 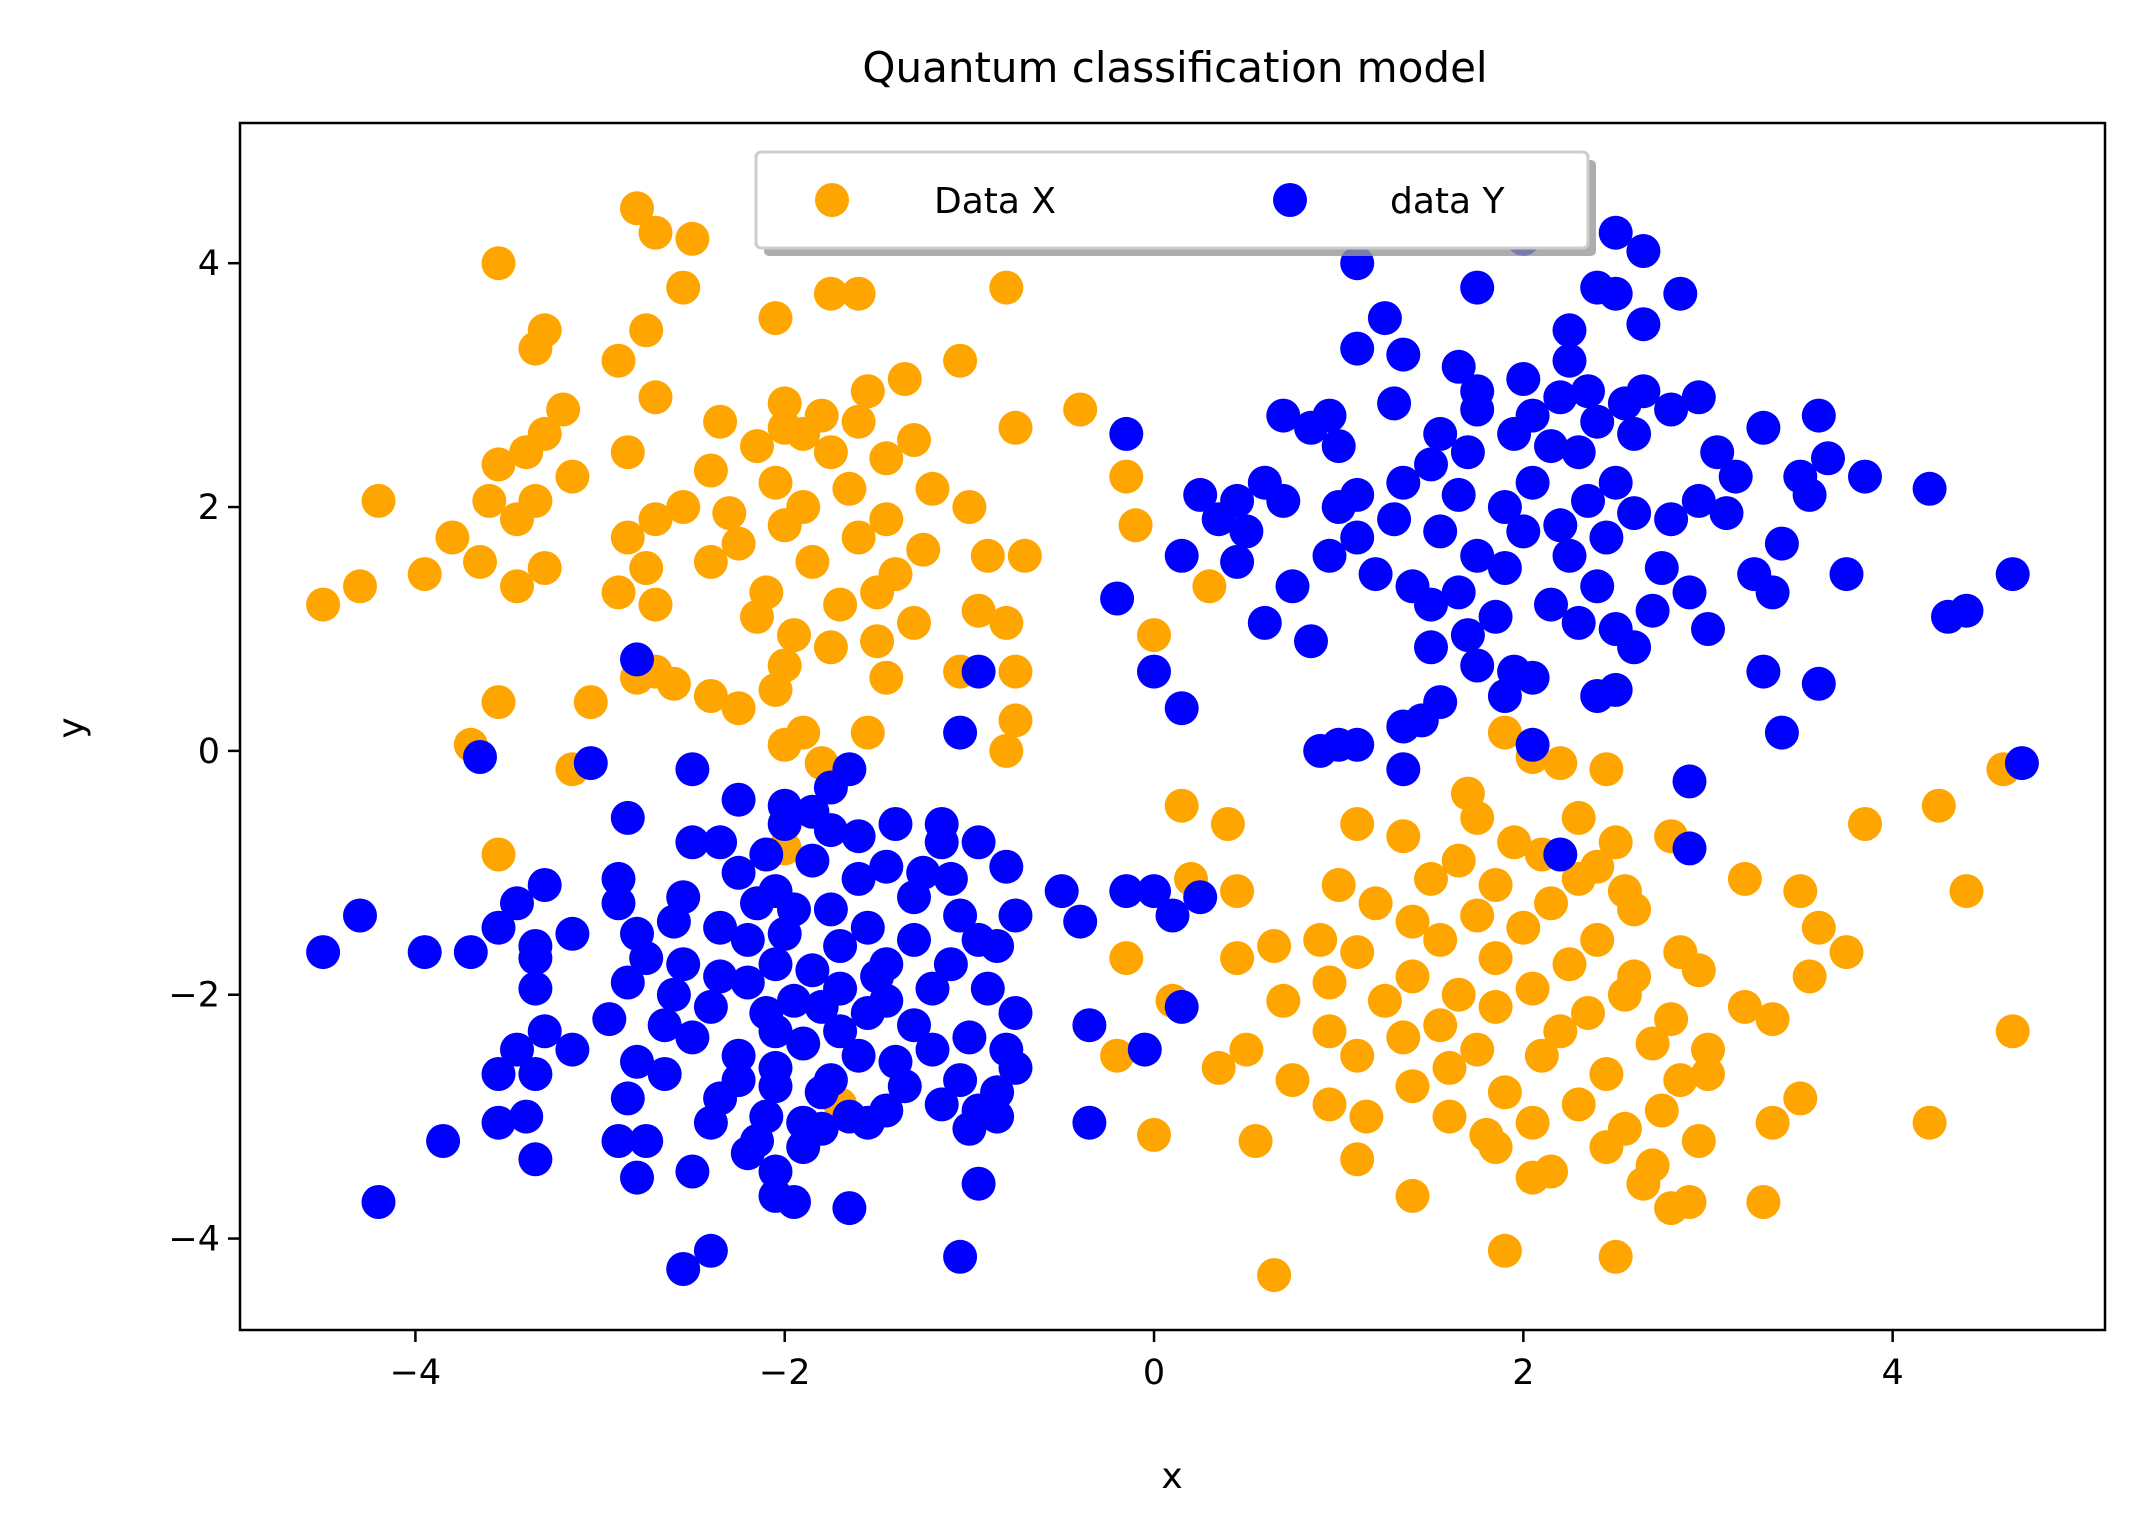 What do you see at coordinates (995, 201) in the screenshot?
I see `legend-label-data-x: Data X` at bounding box center [995, 201].